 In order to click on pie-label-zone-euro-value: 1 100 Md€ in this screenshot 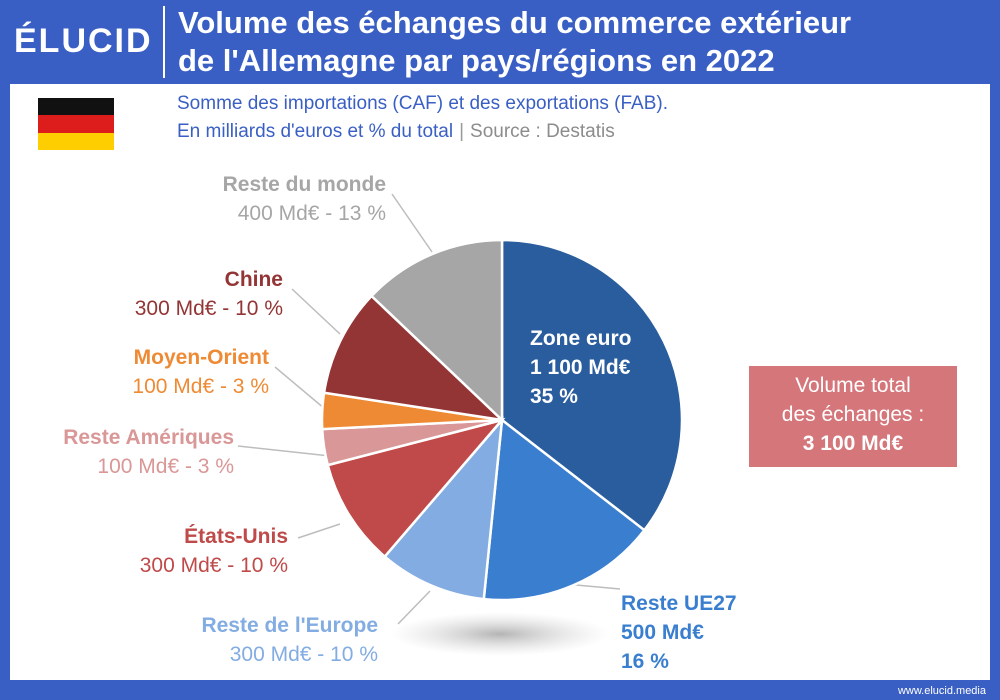, I will do `click(580, 367)`.